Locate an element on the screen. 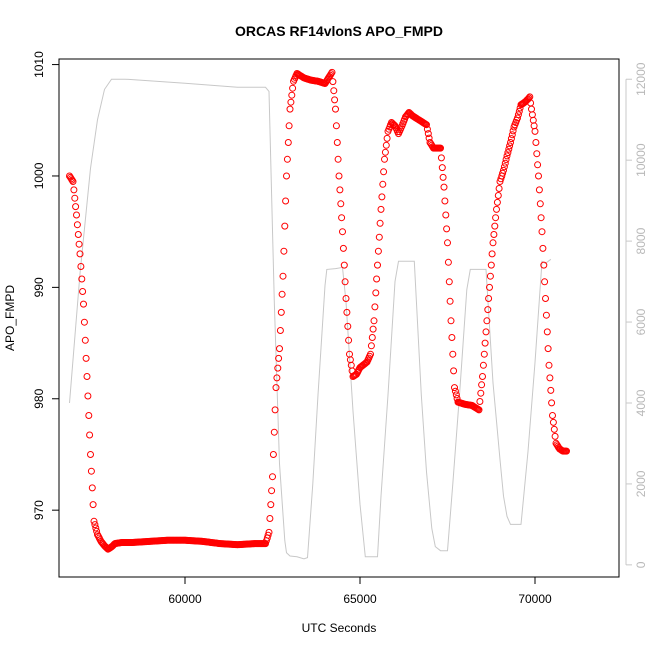 This screenshot has width=650, height=650. x-tick-label-1: 65000 is located at coordinates (360, 599).